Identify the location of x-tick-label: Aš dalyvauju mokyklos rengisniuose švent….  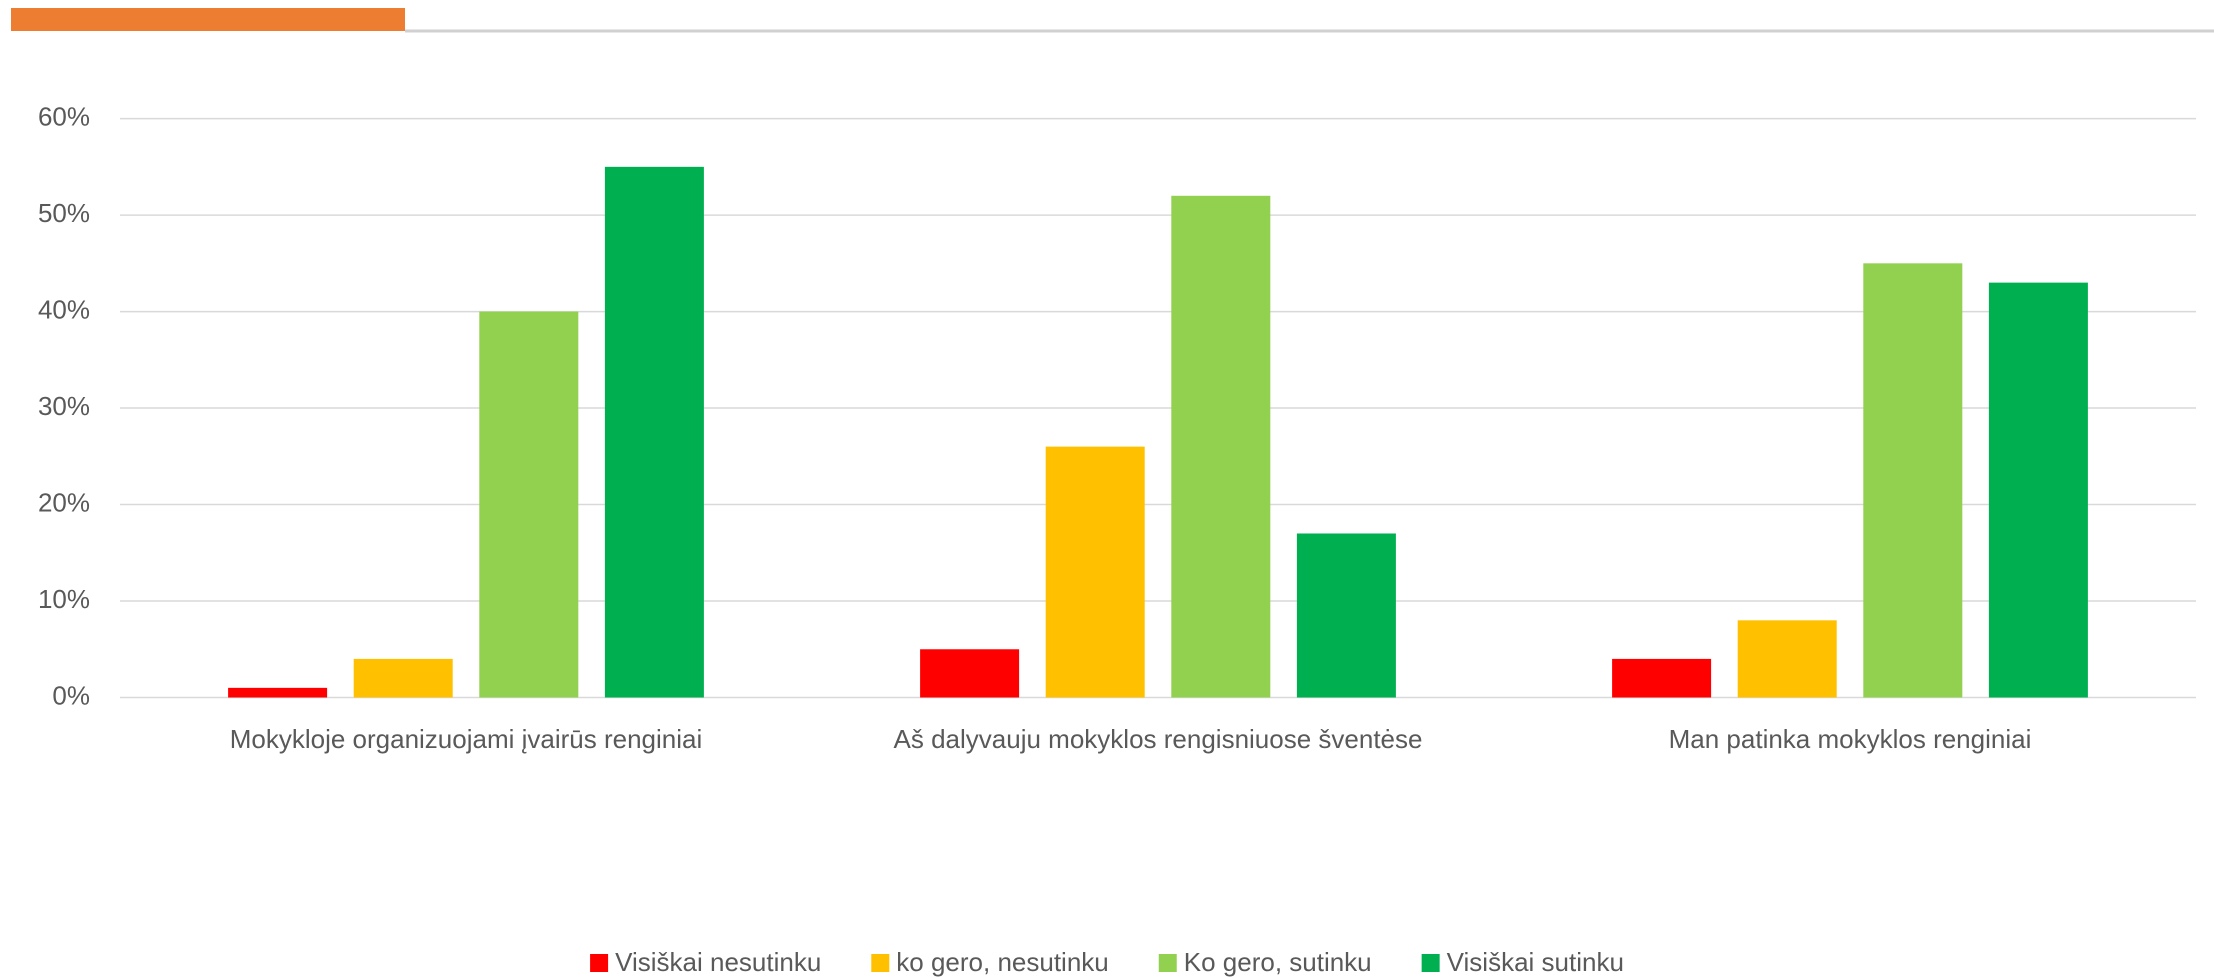
(1158, 739).